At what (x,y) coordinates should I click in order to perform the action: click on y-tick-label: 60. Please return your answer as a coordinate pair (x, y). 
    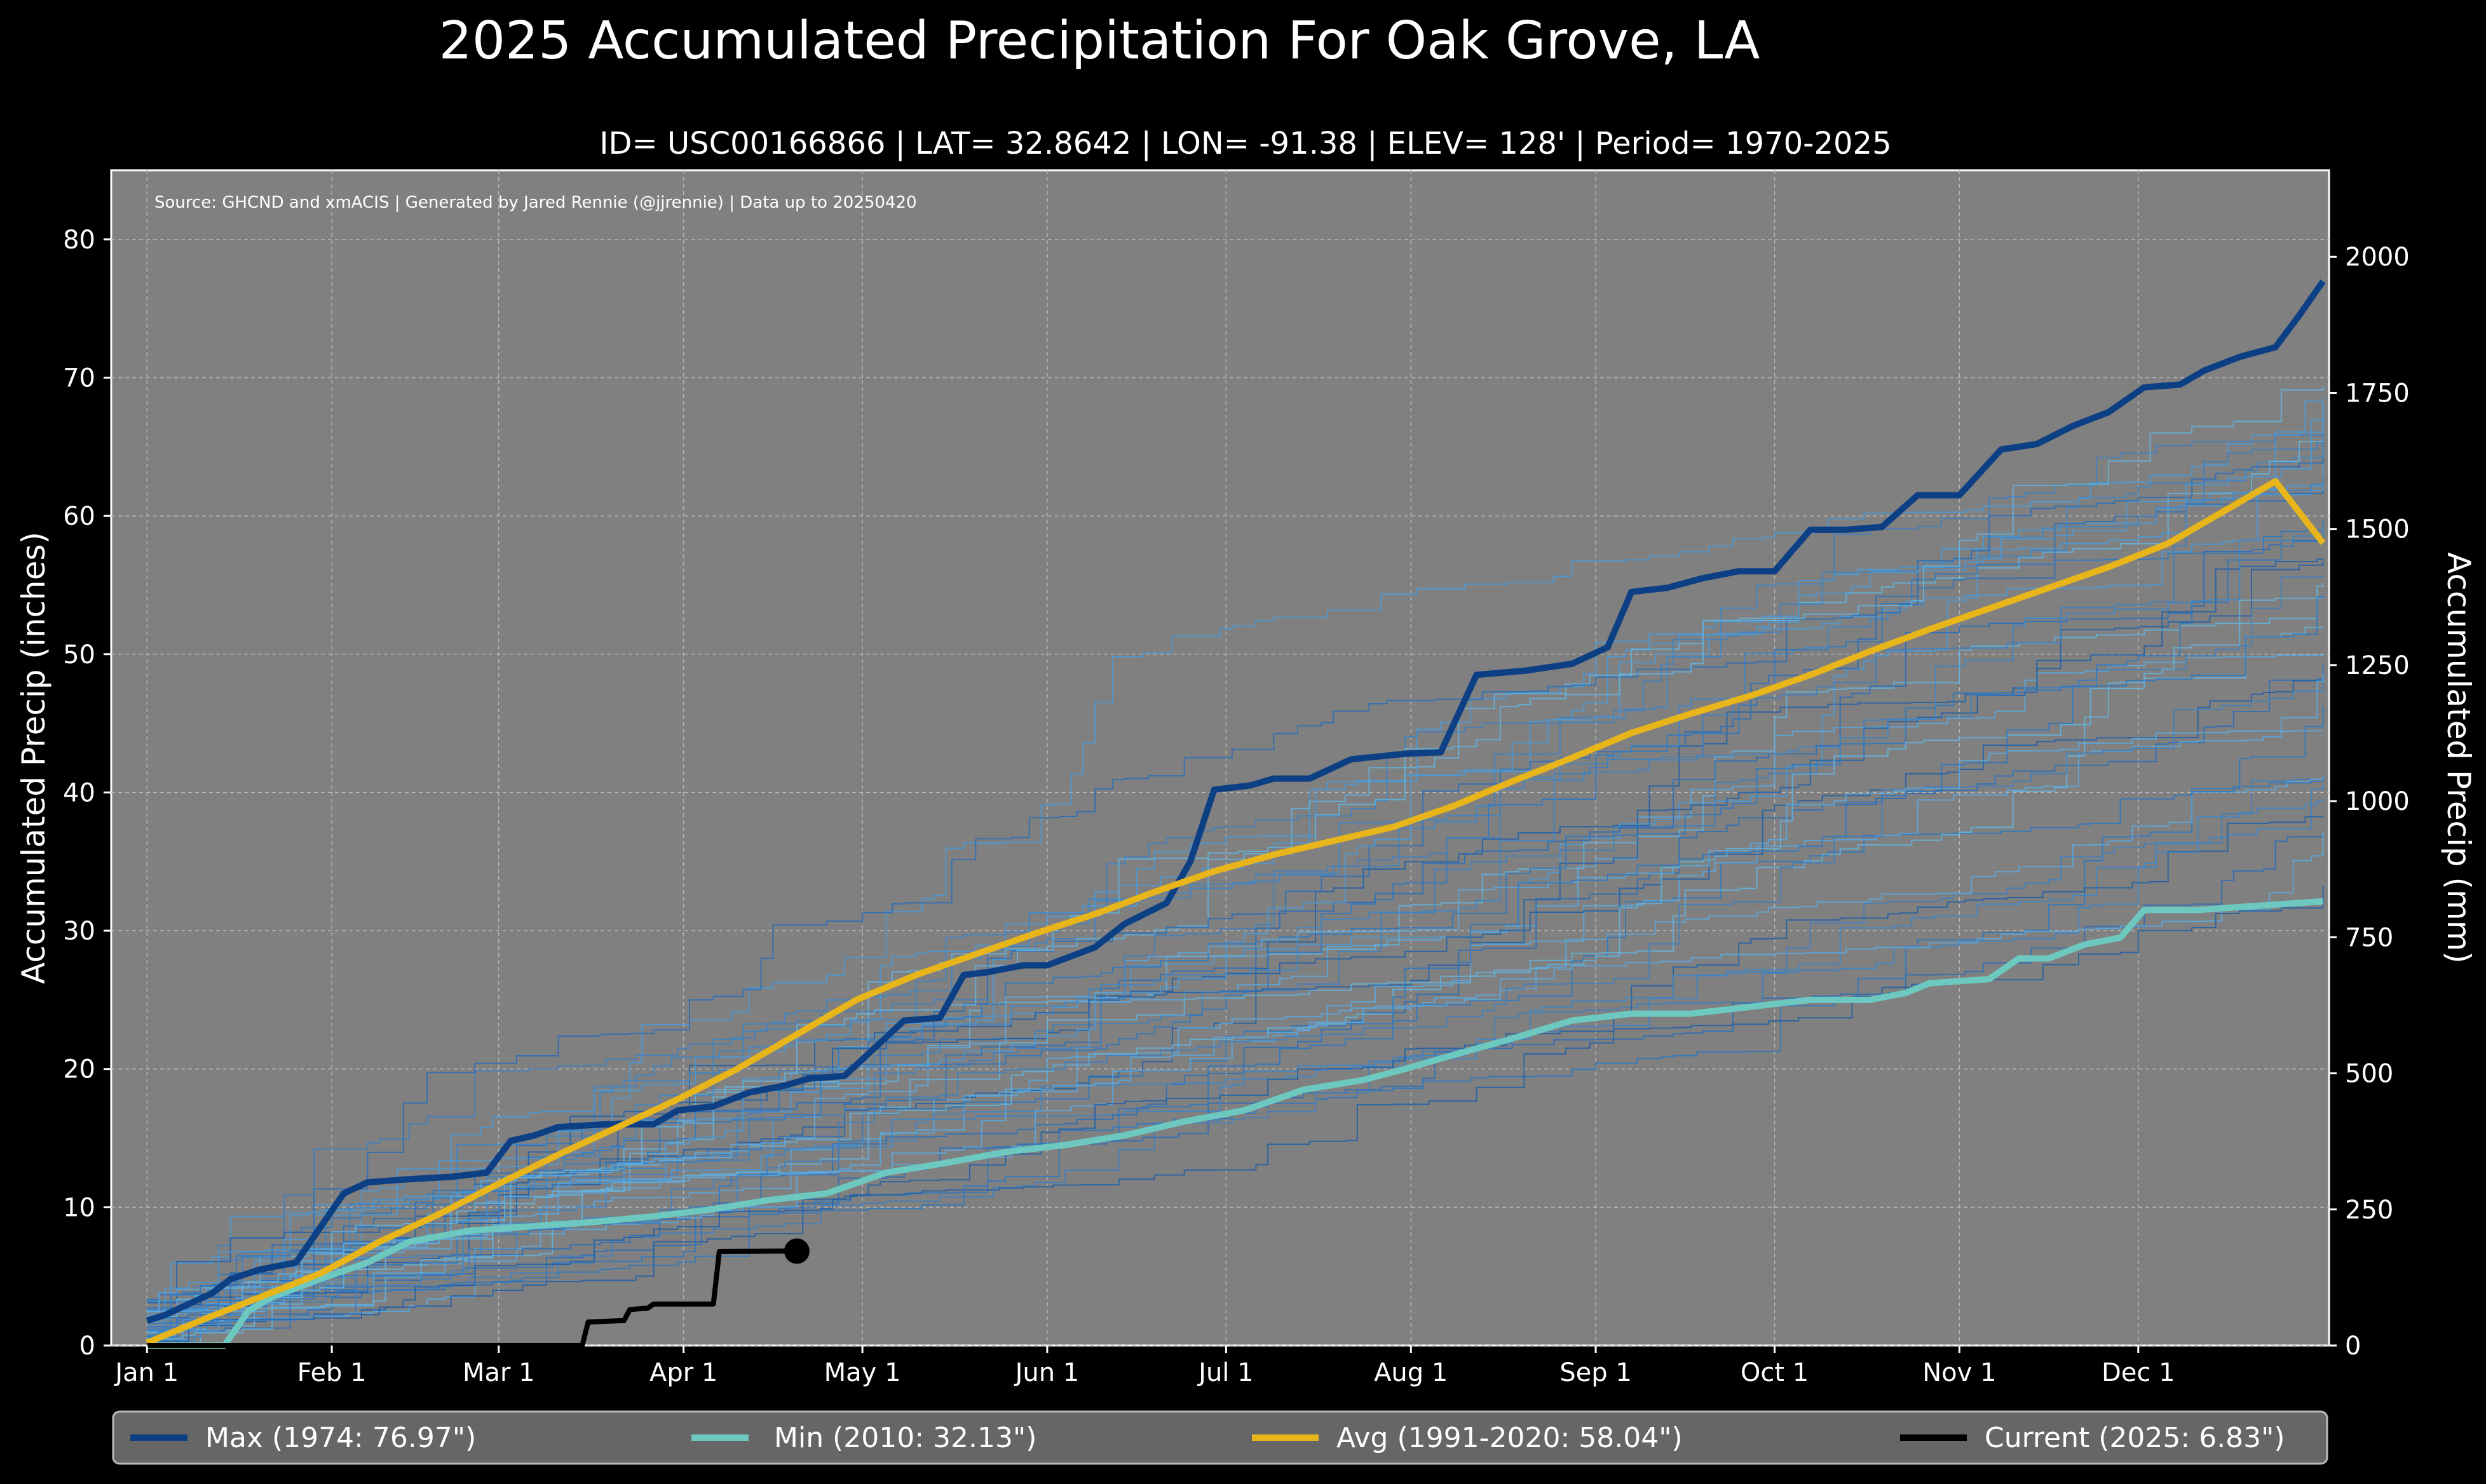
    Looking at the image, I should click on (79, 516).